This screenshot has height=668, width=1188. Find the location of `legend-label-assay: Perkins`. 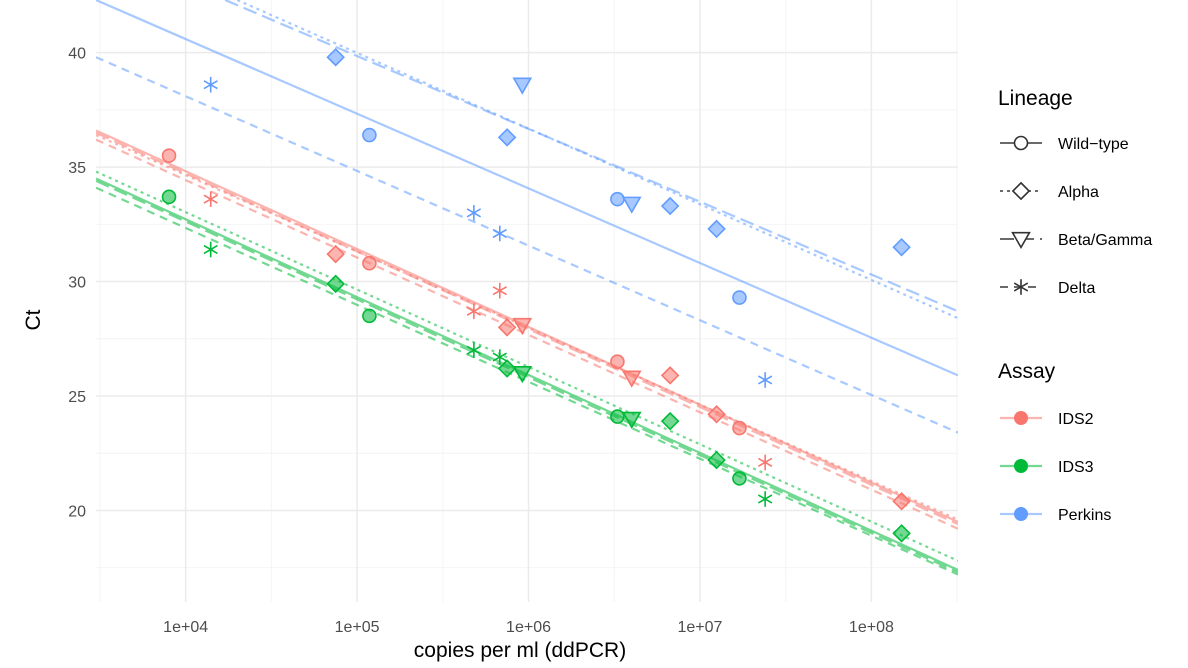

legend-label-assay: Perkins is located at coordinates (1084, 515).